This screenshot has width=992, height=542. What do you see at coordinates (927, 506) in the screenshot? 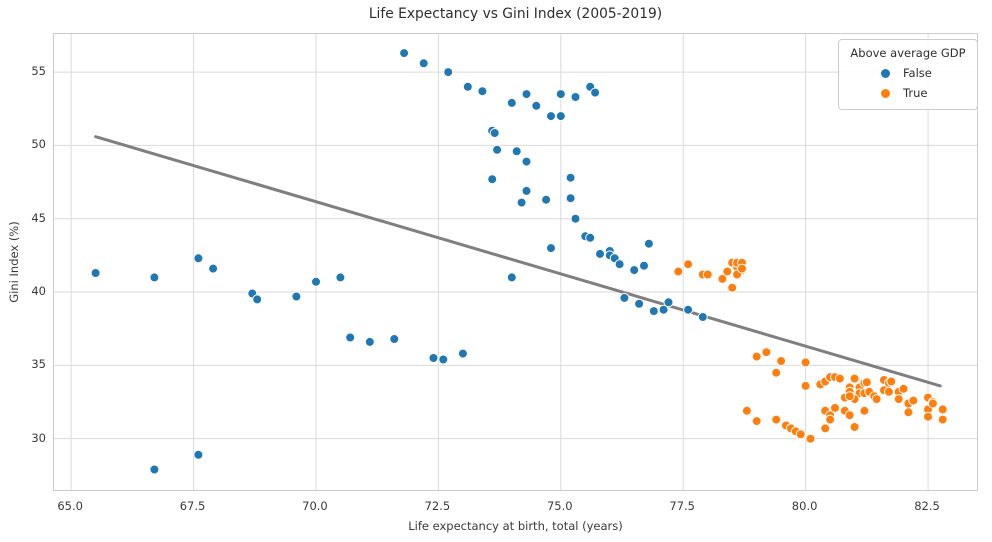
I see `x-tick-label: 82.5` at bounding box center [927, 506].